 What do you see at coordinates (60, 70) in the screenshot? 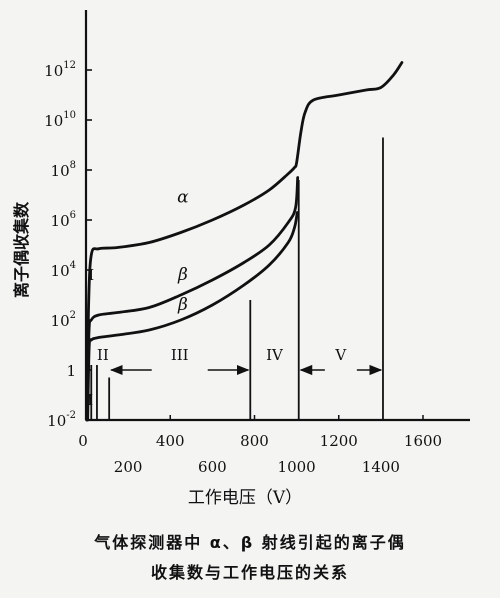
I see `y-tick-label: 10¹²` at bounding box center [60, 70].